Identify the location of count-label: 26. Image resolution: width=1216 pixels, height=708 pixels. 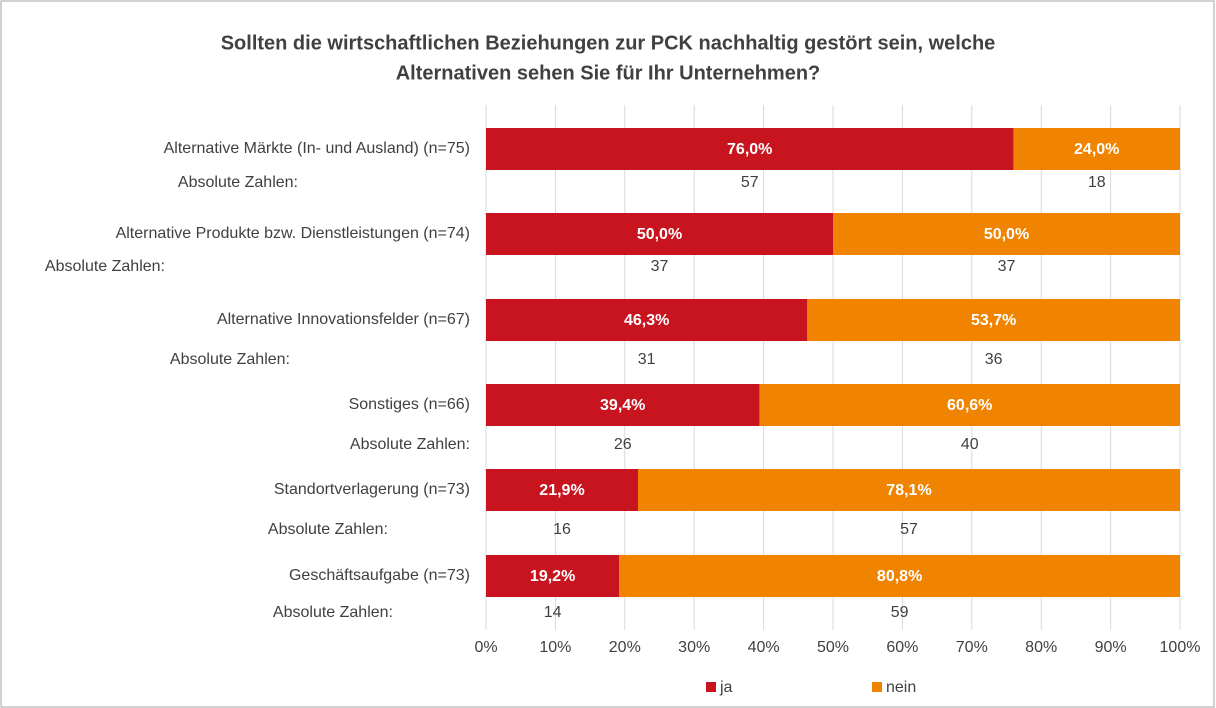
(623, 444).